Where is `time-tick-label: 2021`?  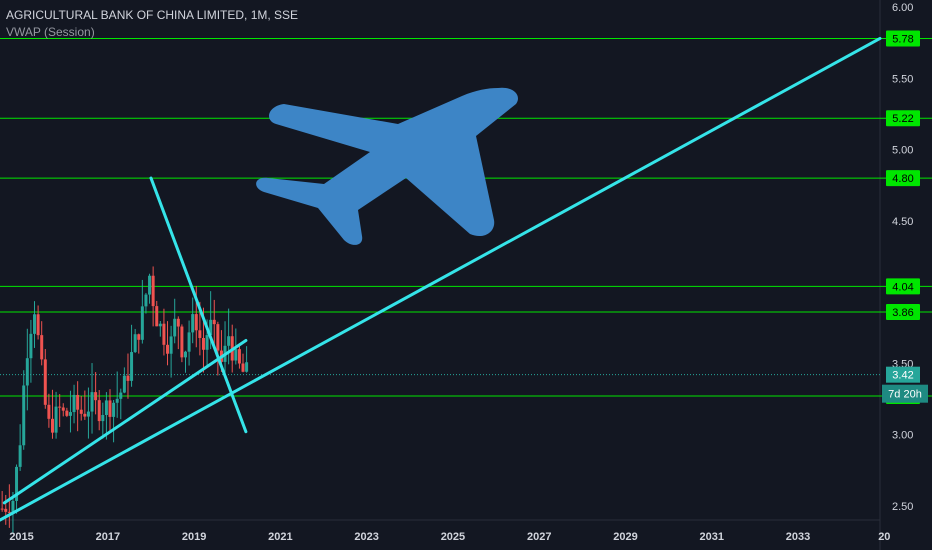 time-tick-label: 2021 is located at coordinates (280, 537).